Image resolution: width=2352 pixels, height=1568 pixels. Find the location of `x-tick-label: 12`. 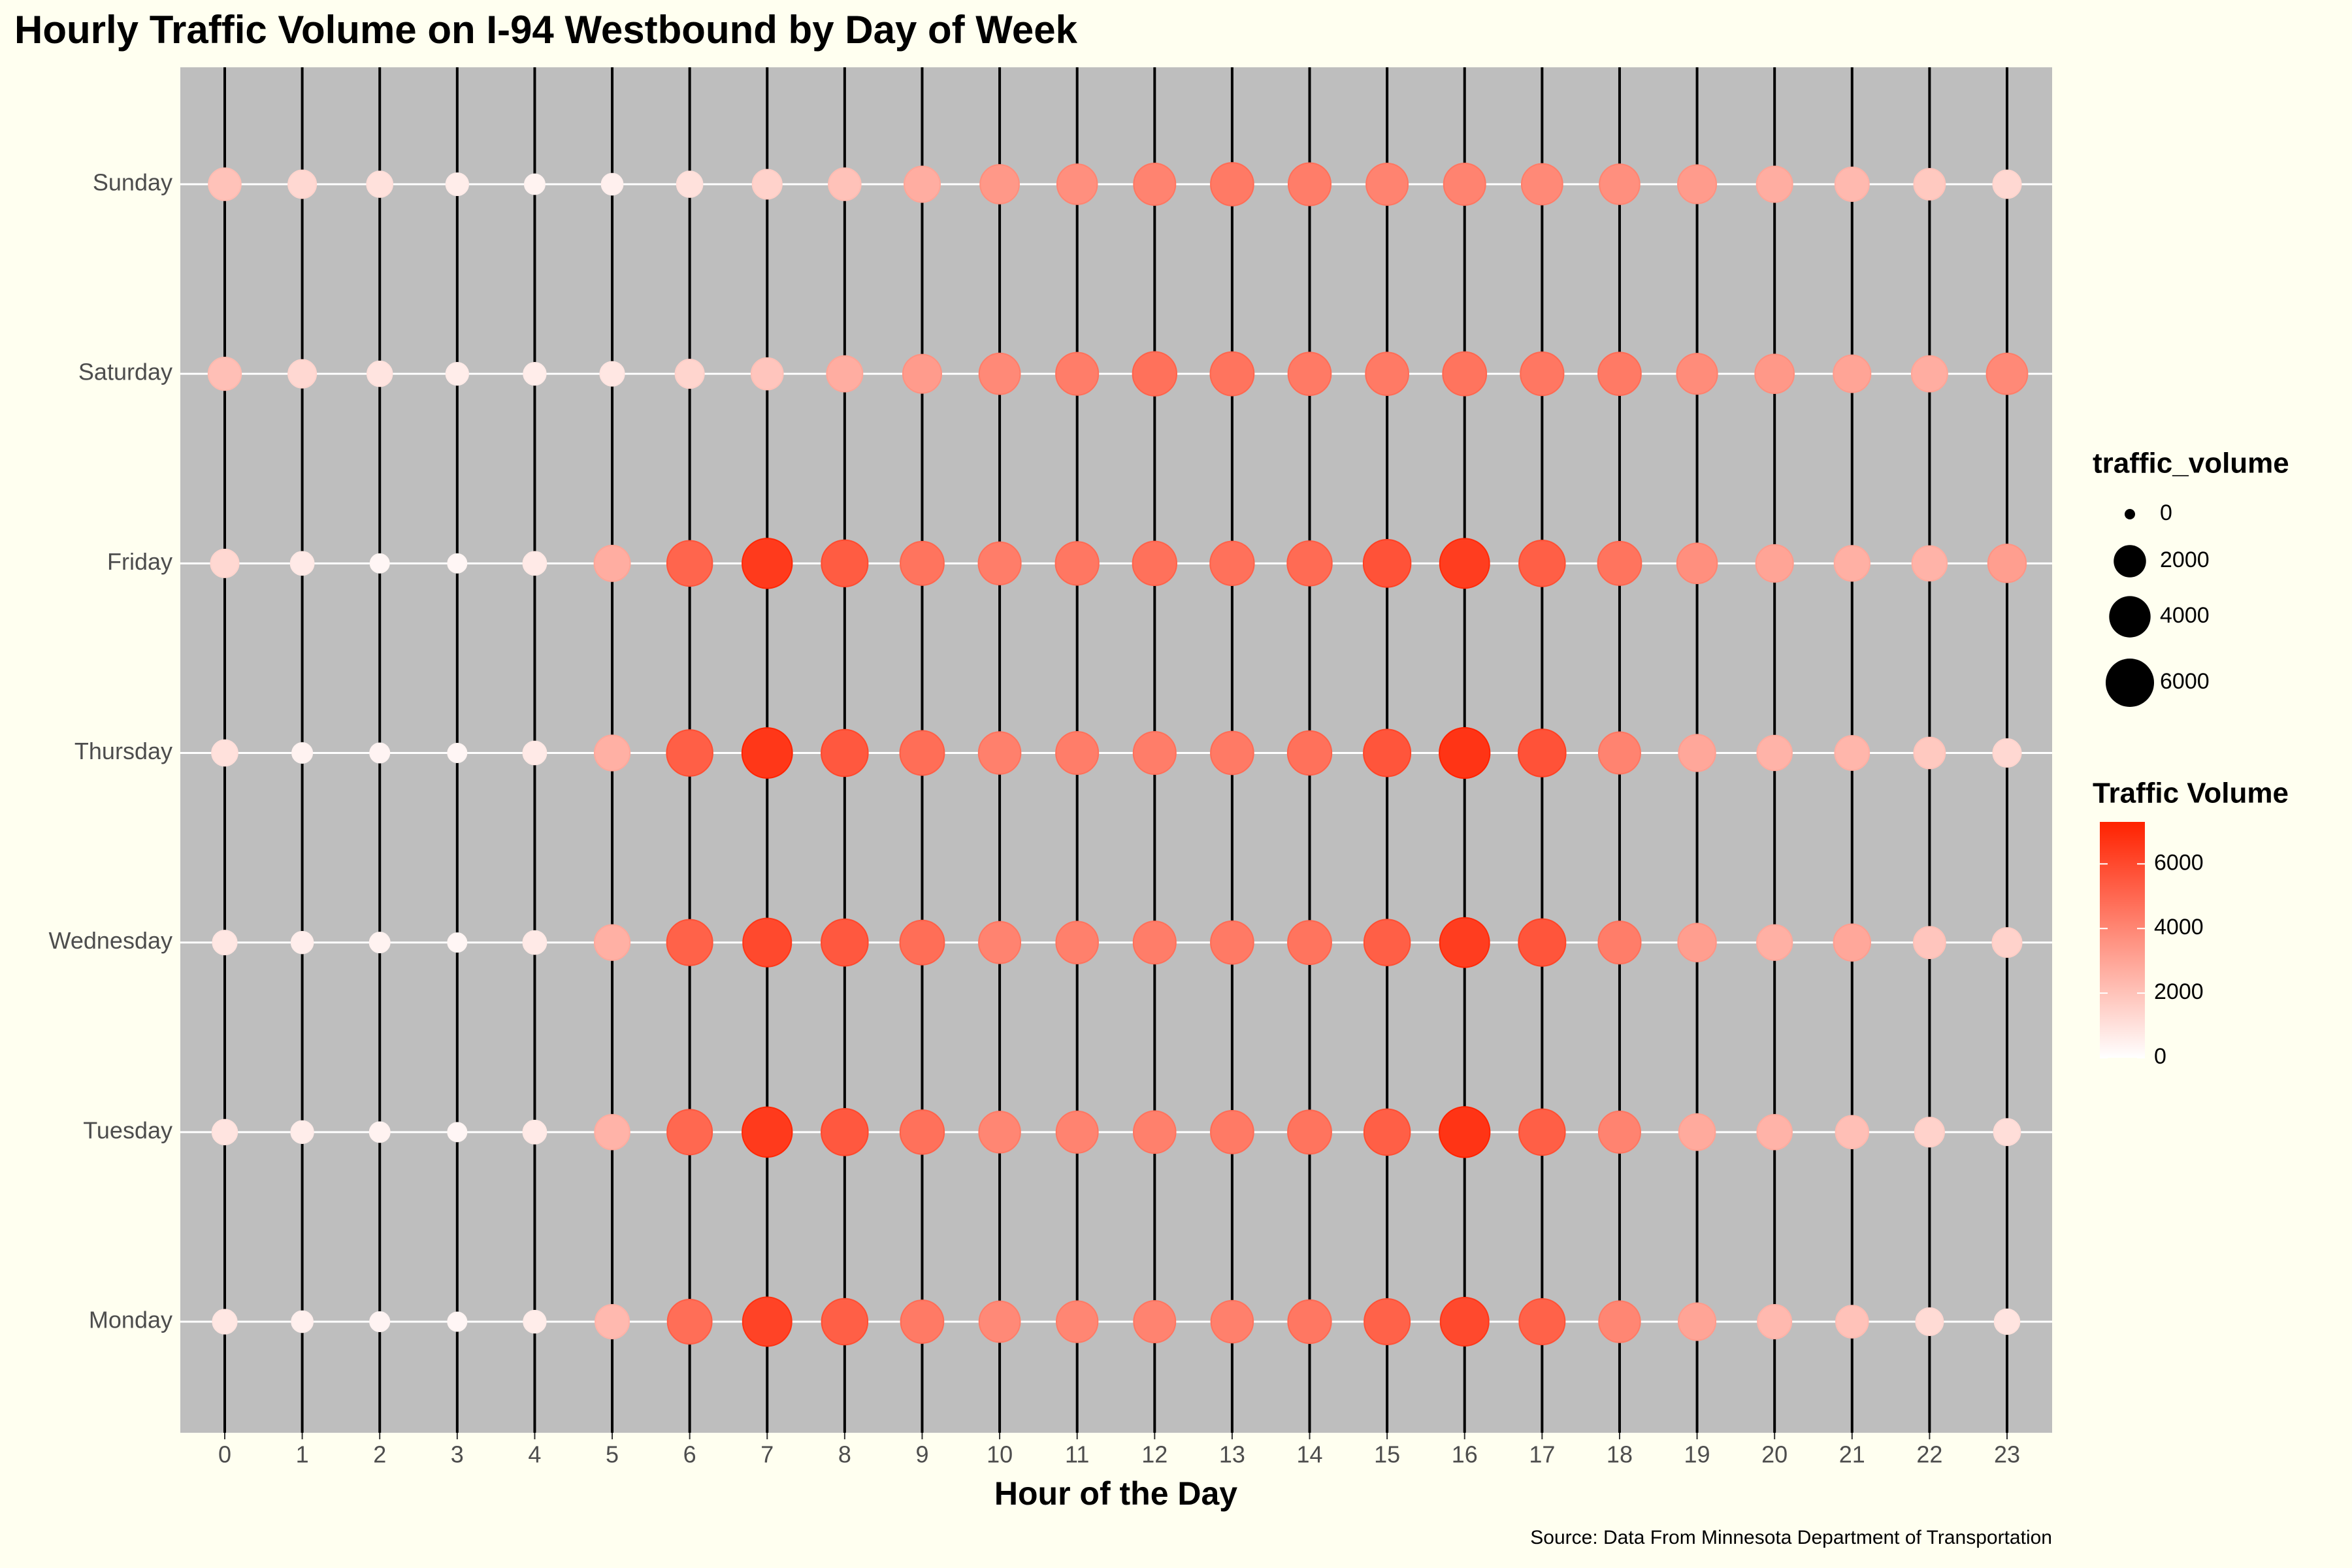

x-tick-label: 12 is located at coordinates (1154, 1454).